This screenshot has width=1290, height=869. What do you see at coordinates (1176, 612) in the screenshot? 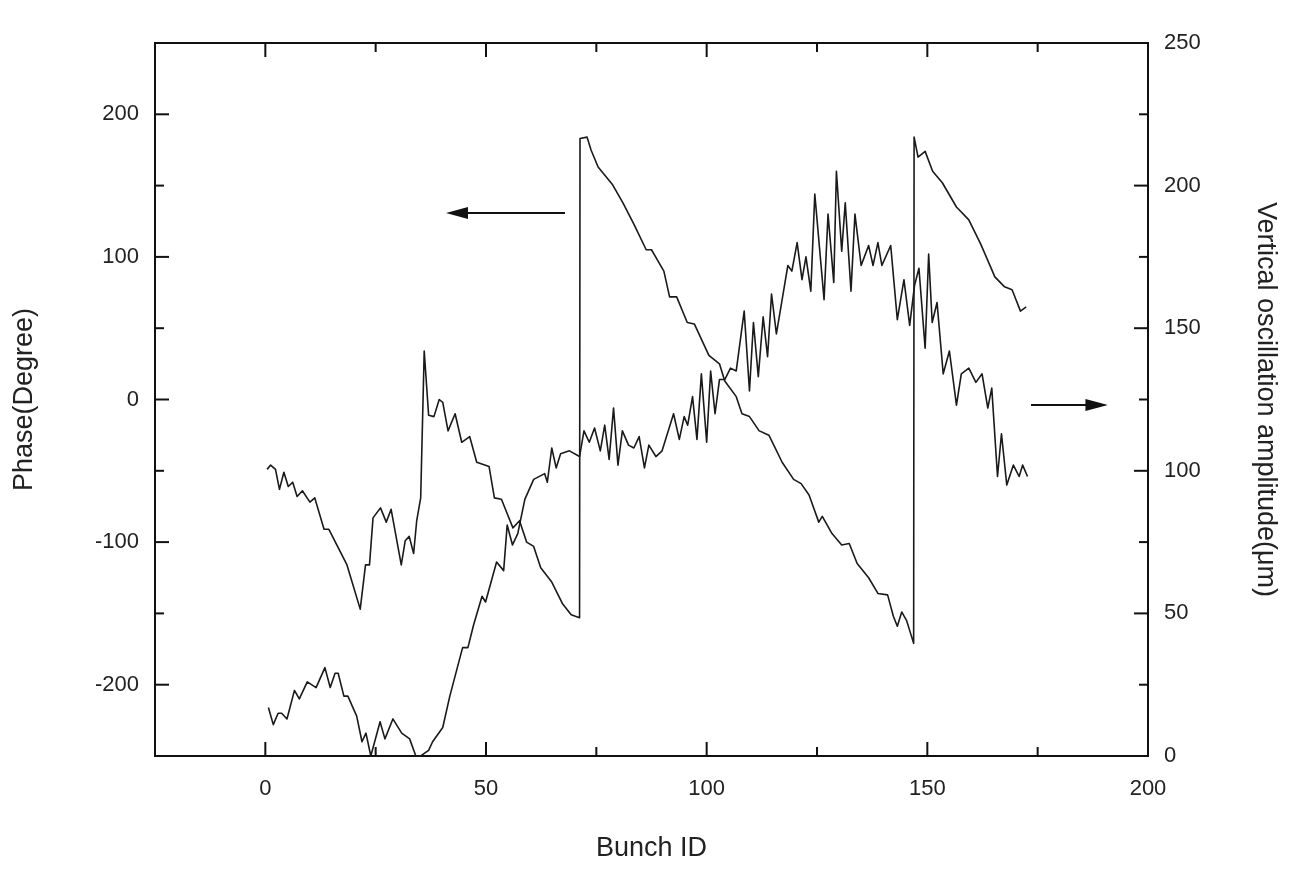
I see `y2-tick-label: 50` at bounding box center [1176, 612].